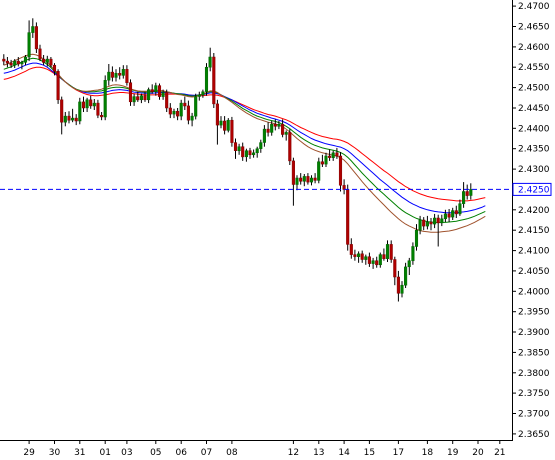 The width and height of the screenshot is (555, 460). Describe the element at coordinates (264, 449) in the screenshot. I see `x-ticks: 29 30 31 01 03 05 06 07 08 12 13 14 15 17 18 19 20 21` at that location.